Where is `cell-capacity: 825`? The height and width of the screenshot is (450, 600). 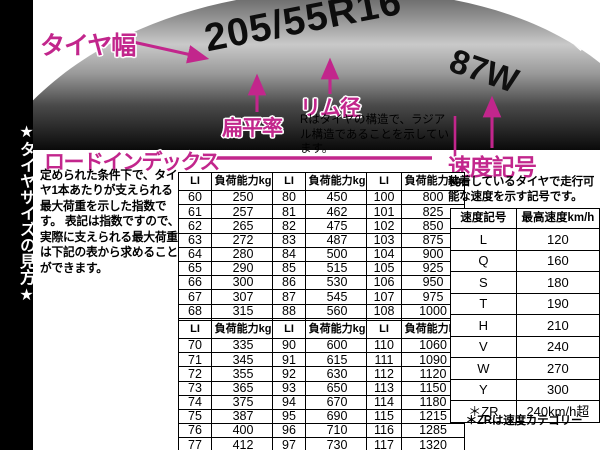
cell-capacity: 825 is located at coordinates (433, 212).